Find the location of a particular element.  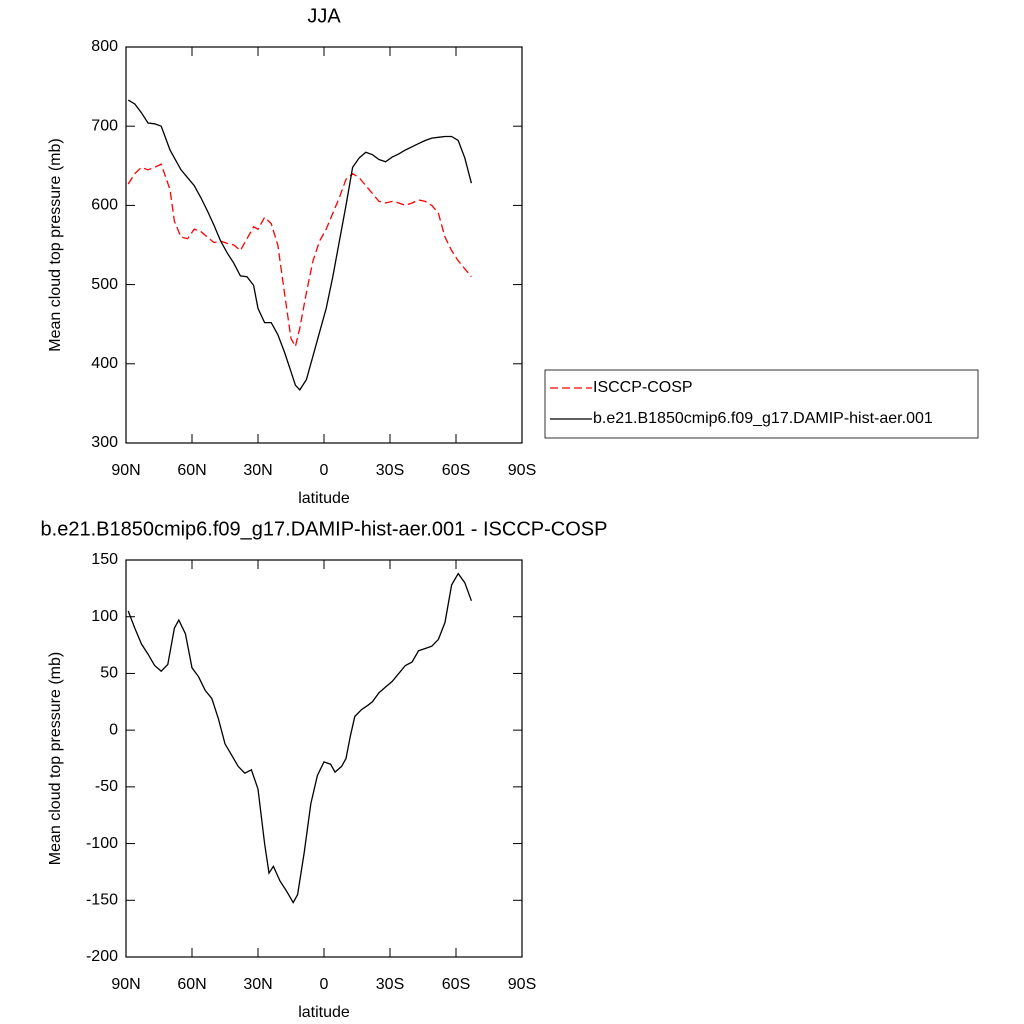

legend-box is located at coordinates (761, 404).